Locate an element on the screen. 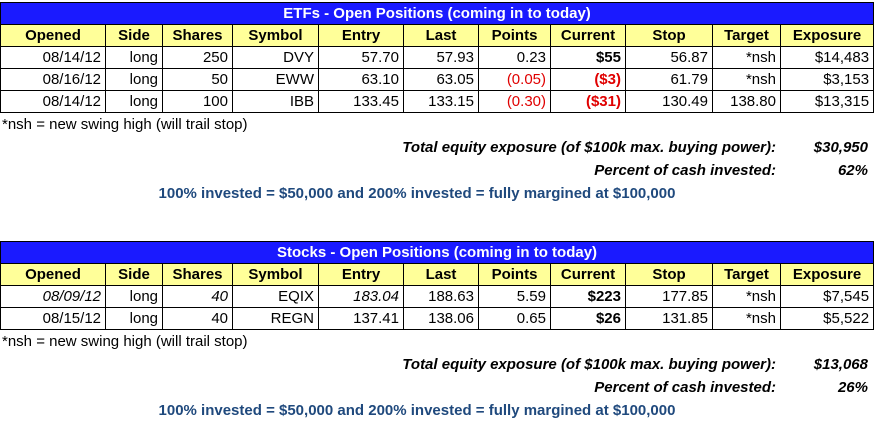  cell: (0.05) is located at coordinates (514, 79).